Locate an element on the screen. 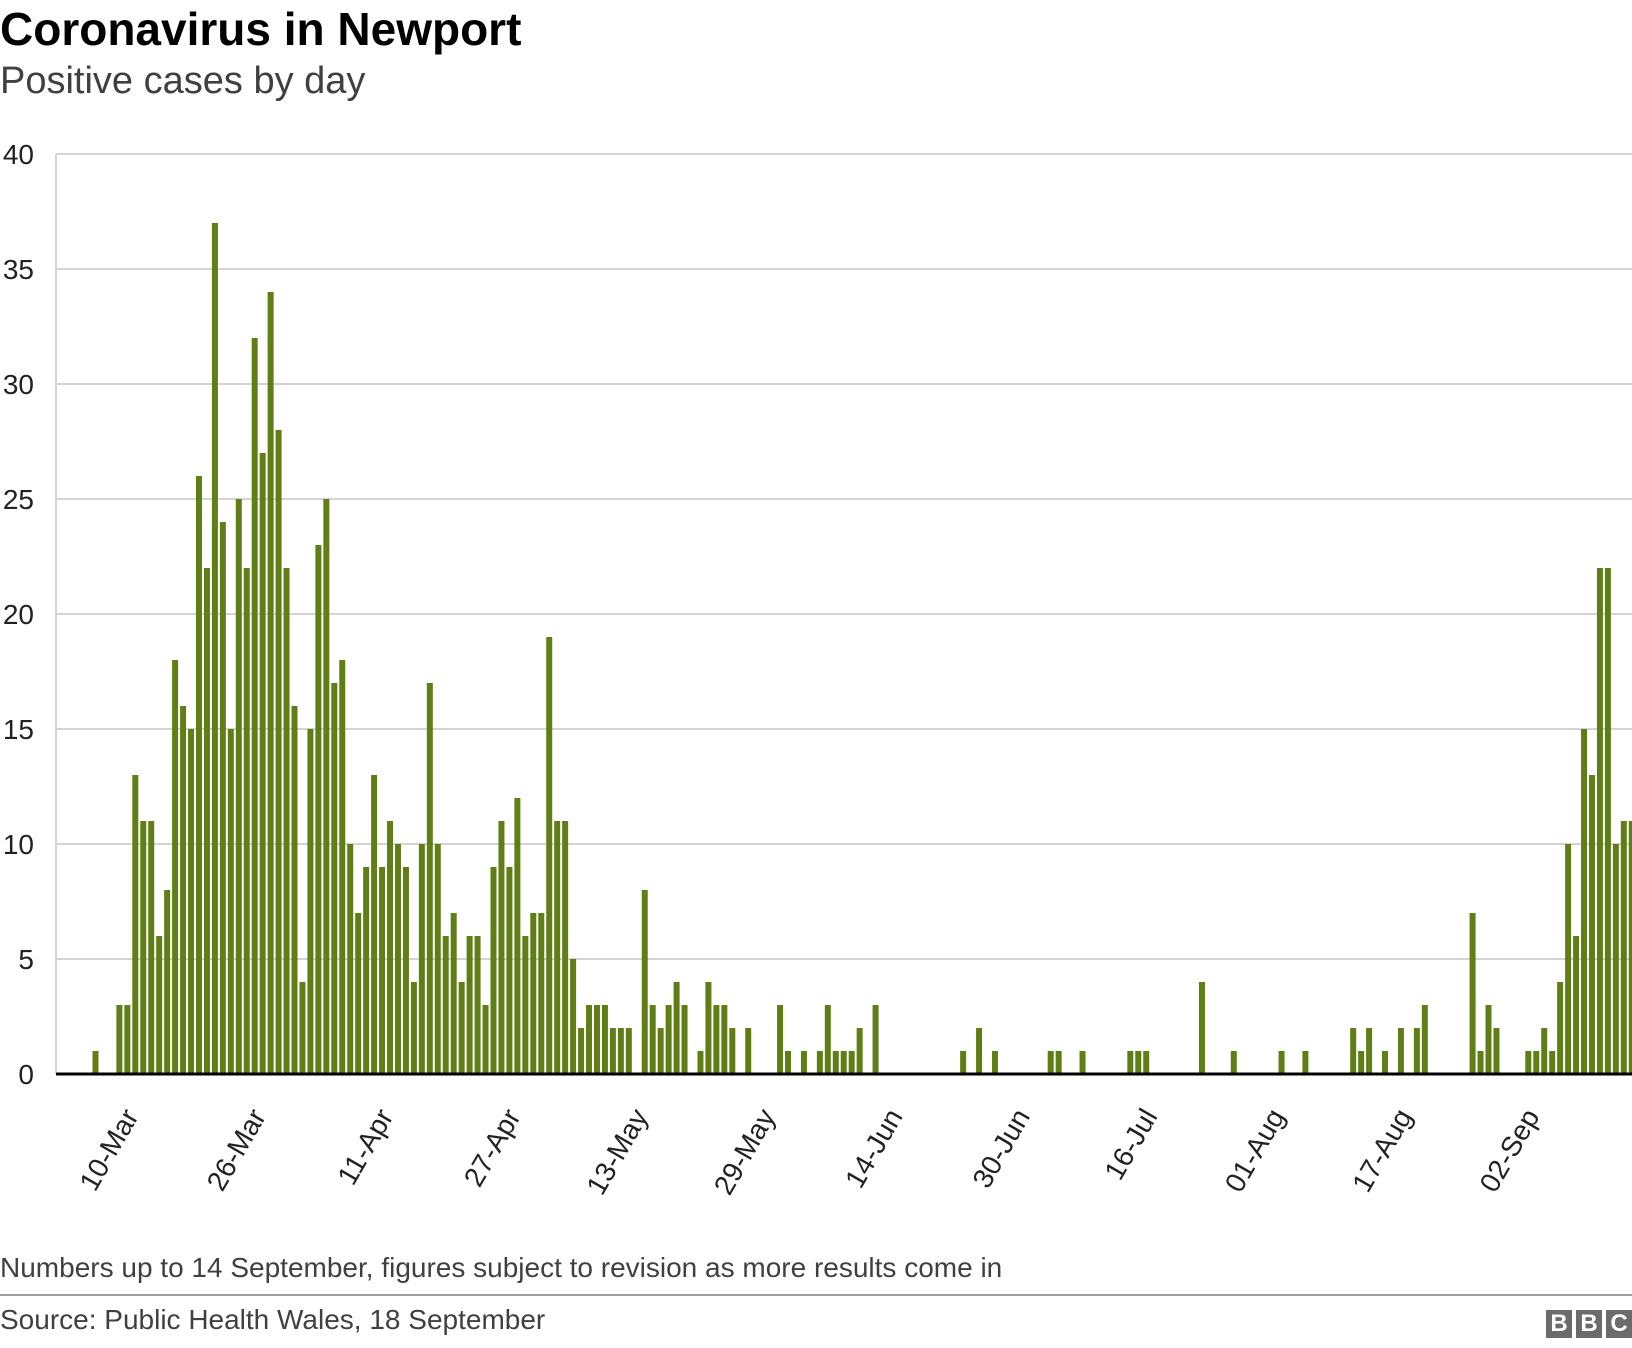 This screenshot has width=1632, height=1348. x-tick-label: 14-Jun is located at coordinates (874, 1149).